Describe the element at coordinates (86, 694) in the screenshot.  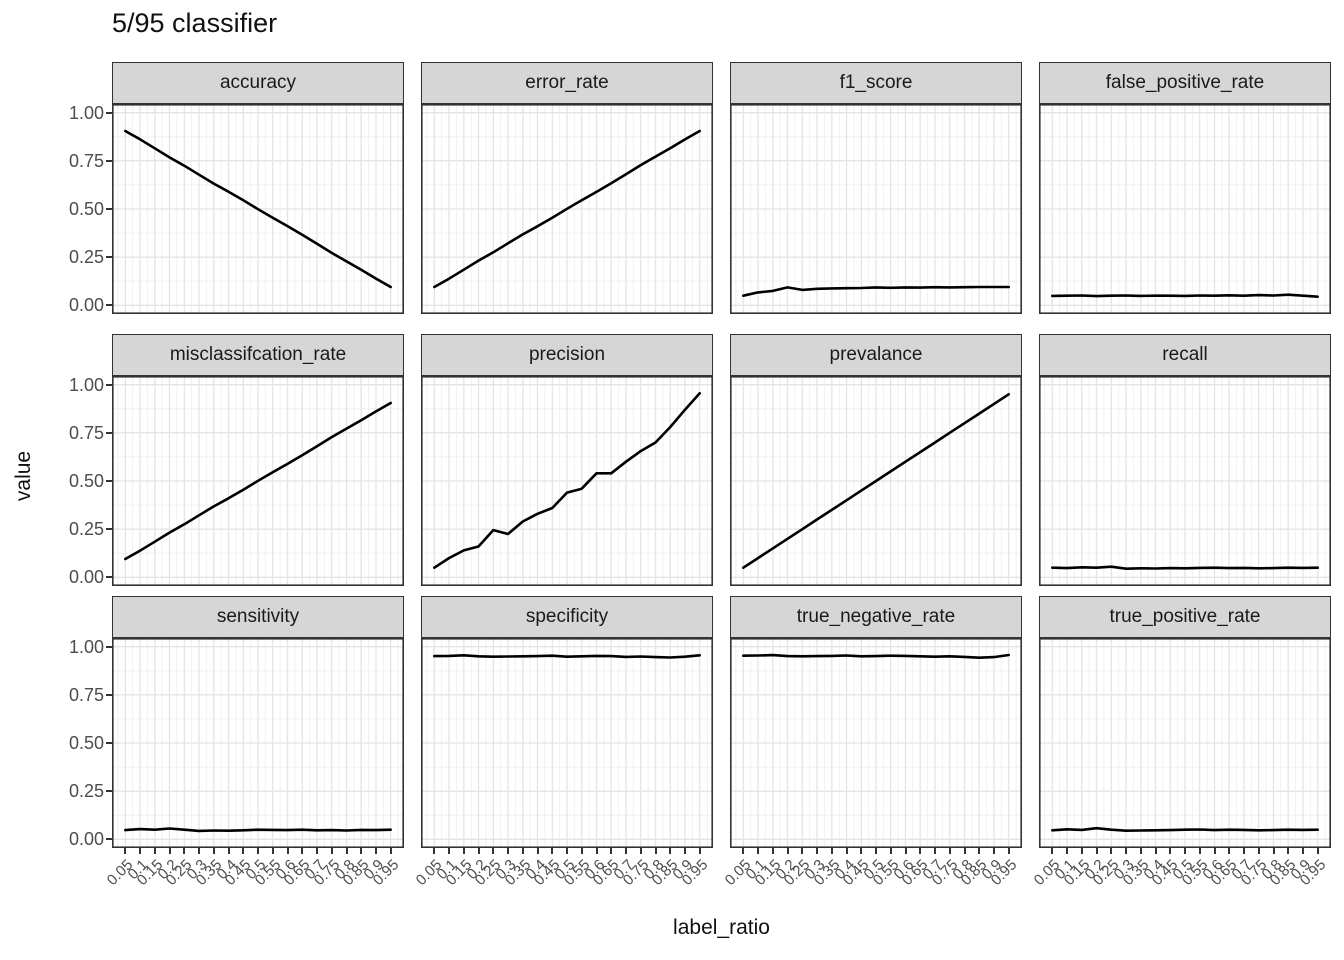
I see `y-tick-label: 0.75` at that location.